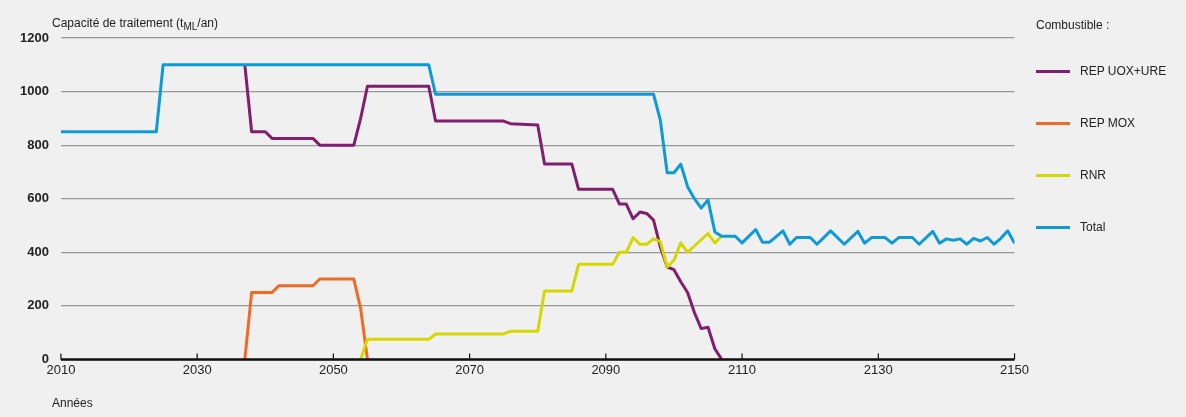 The image size is (1186, 417). What do you see at coordinates (742, 369) in the screenshot?
I see `x-tick-label: 2110` at bounding box center [742, 369].